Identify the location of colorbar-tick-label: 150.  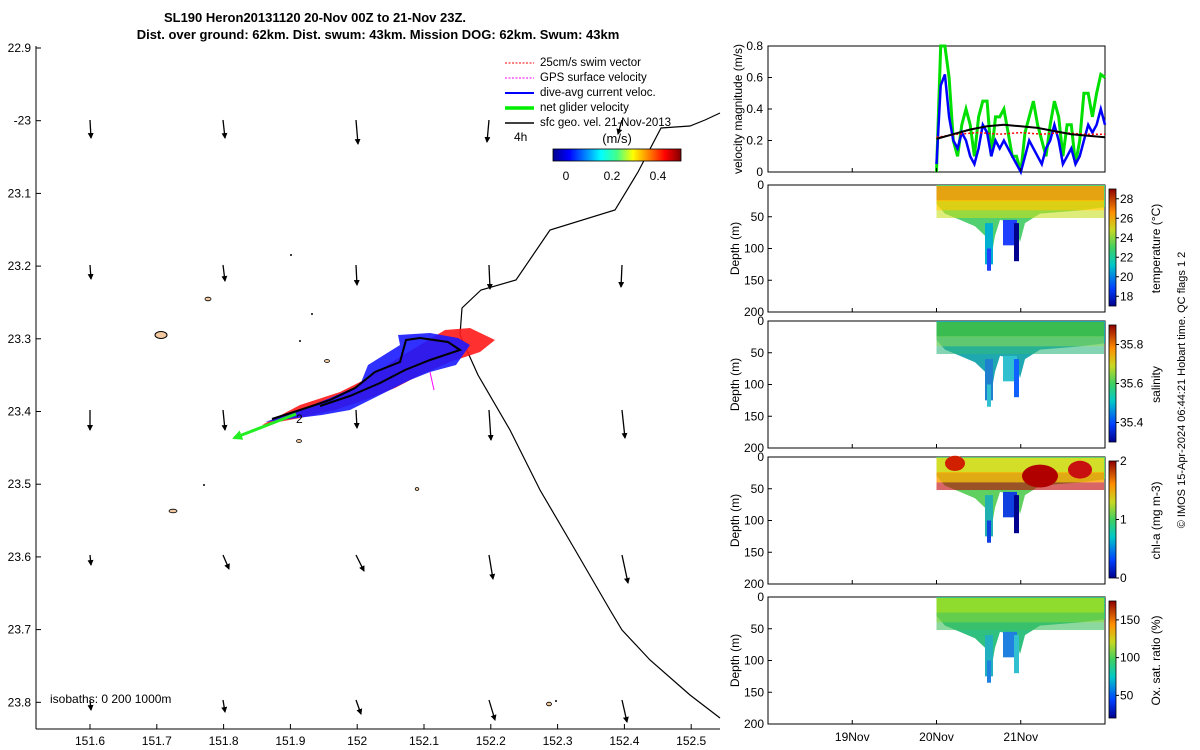
(1130, 620).